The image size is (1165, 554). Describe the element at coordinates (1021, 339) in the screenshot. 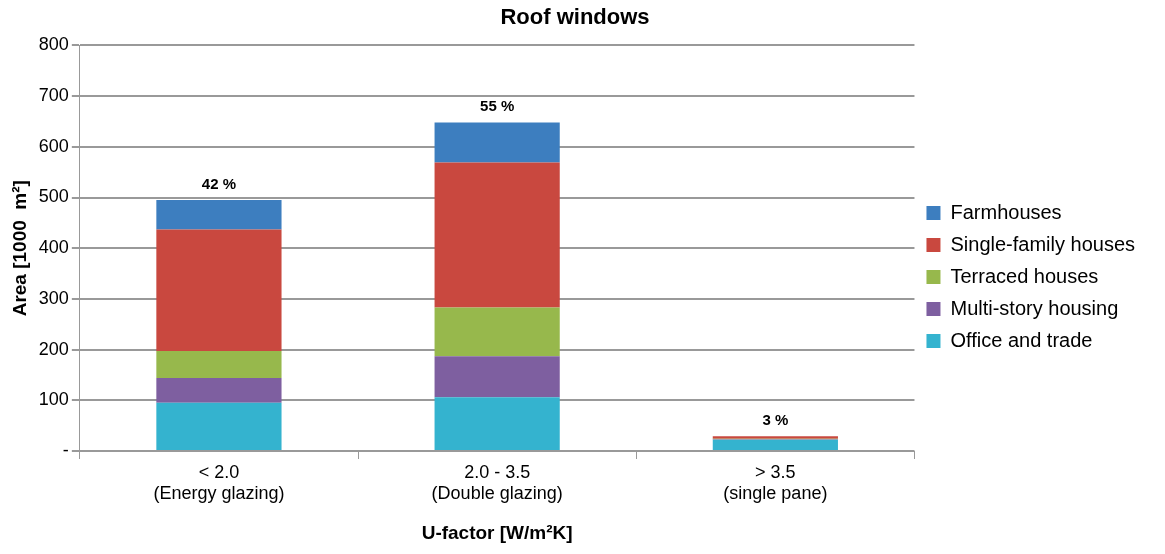

I see `legend-label: Office and trade` at that location.